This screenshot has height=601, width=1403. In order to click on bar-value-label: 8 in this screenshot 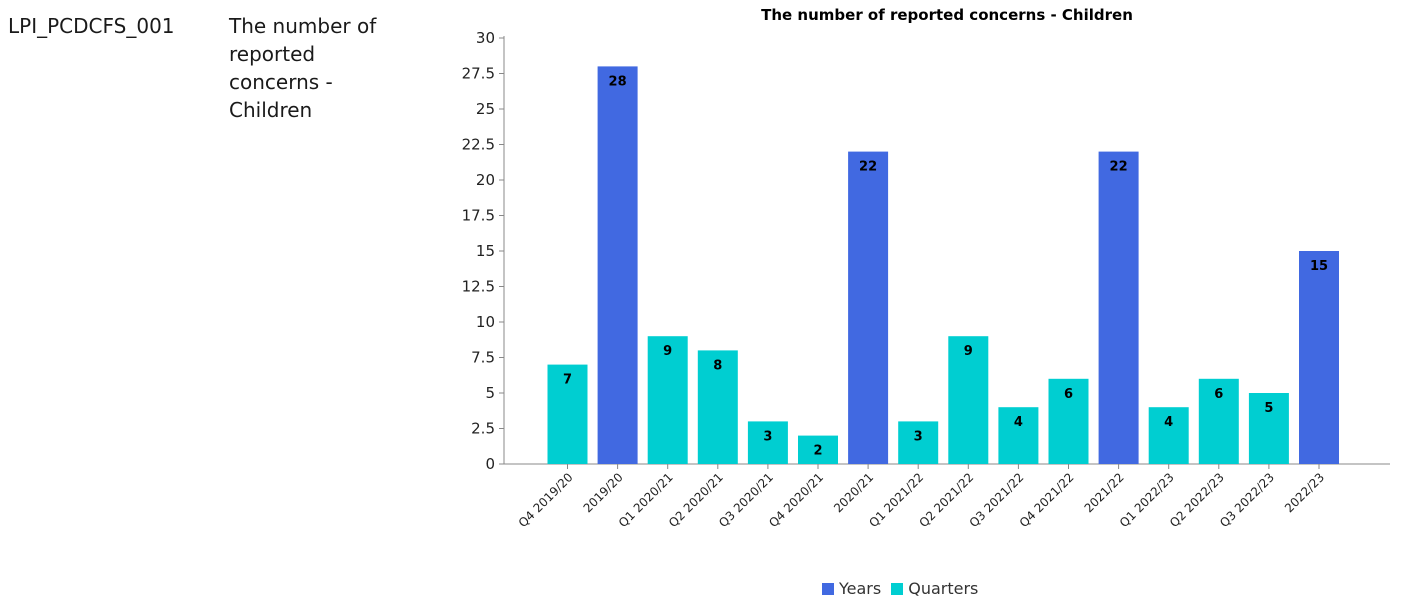, I will do `click(717, 365)`.